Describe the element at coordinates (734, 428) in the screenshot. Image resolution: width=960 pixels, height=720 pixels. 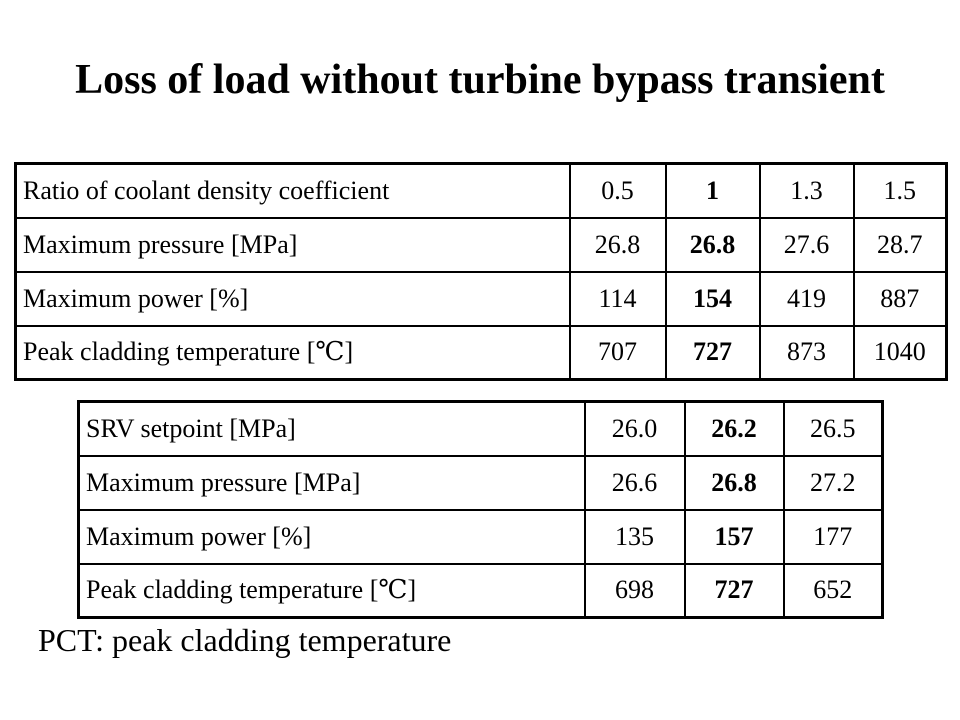
I see `table-cell: 26.2` at that location.